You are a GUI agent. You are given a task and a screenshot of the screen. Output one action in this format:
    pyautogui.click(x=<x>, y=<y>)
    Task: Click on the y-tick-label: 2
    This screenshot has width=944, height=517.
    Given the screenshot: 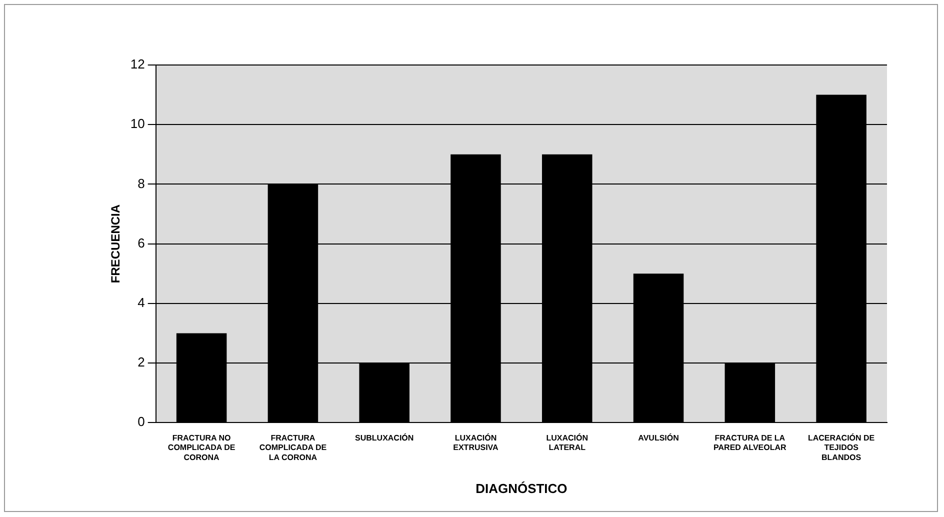 What is the action you would take?
    pyautogui.click(x=141, y=362)
    